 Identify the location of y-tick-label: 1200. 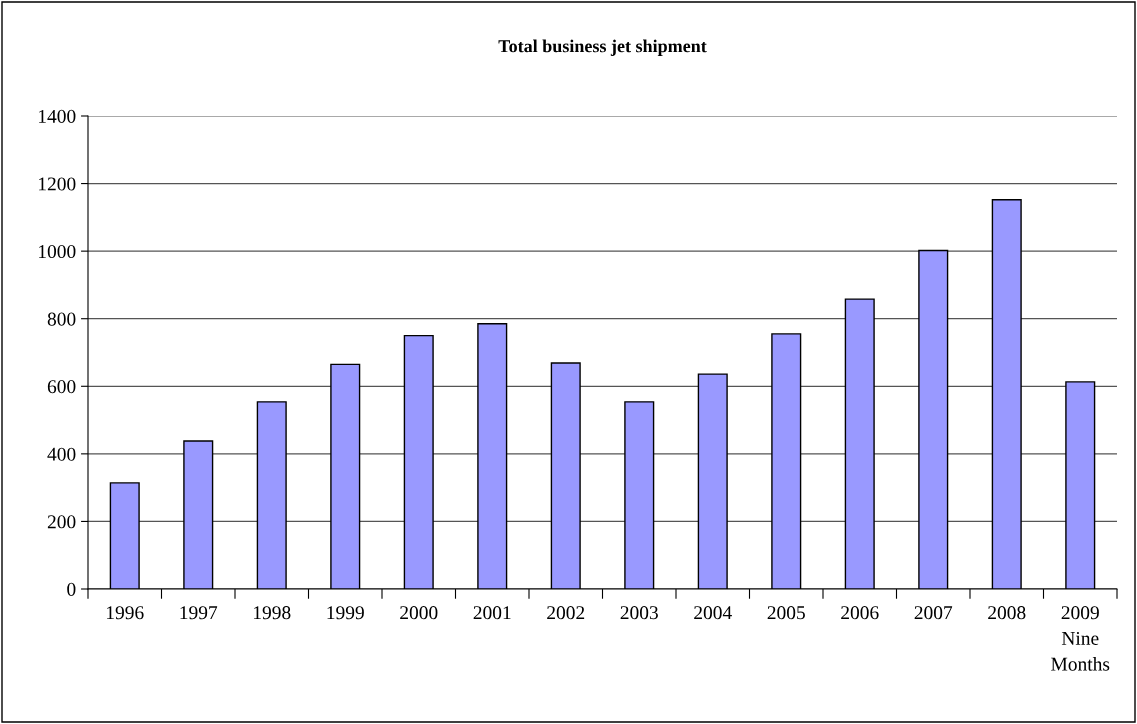
(57, 184).